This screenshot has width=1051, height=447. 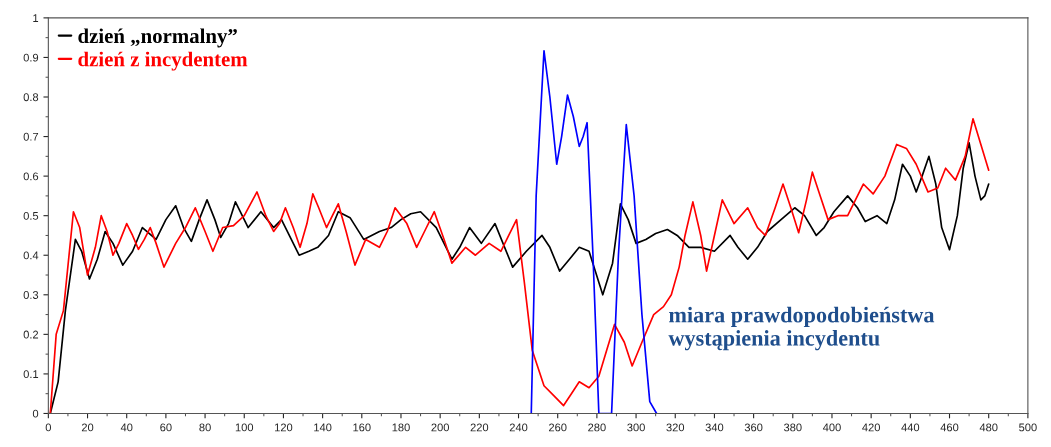 I want to click on legend-label: dzień „normalny”, so click(x=157, y=38).